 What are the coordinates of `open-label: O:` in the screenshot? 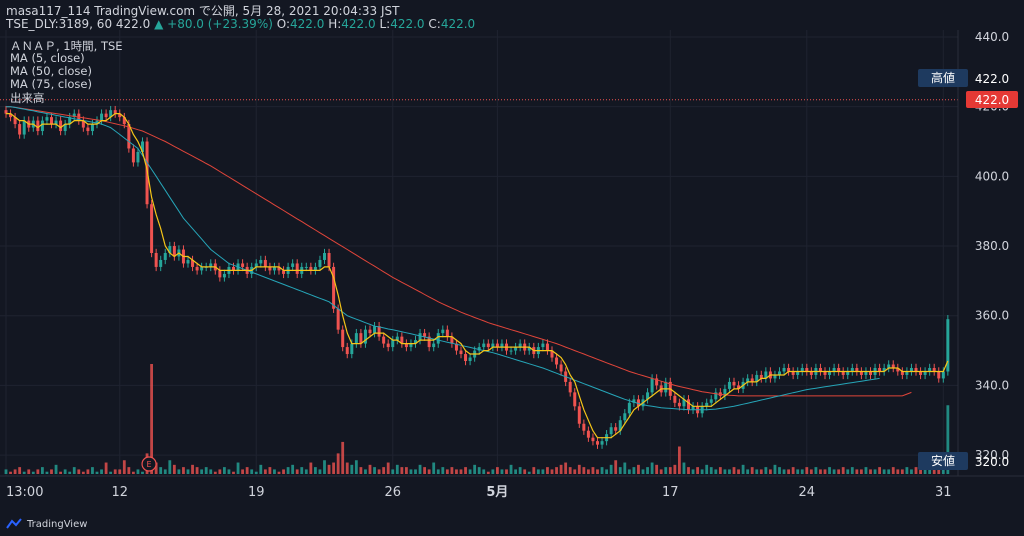 It's located at (283, 24).